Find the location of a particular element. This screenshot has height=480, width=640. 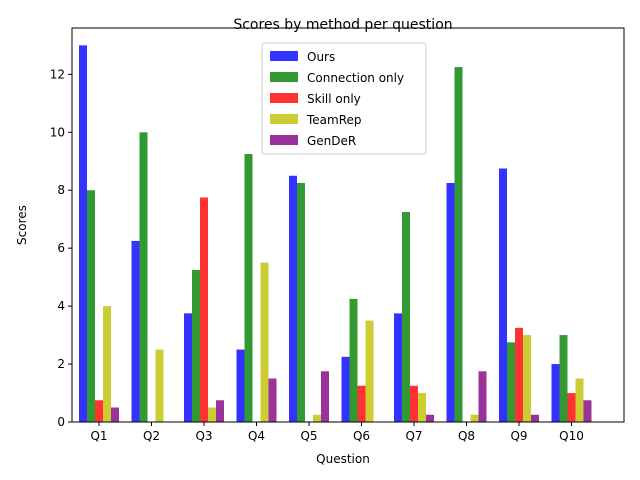

y-tick-label: 6 is located at coordinates (61, 248).